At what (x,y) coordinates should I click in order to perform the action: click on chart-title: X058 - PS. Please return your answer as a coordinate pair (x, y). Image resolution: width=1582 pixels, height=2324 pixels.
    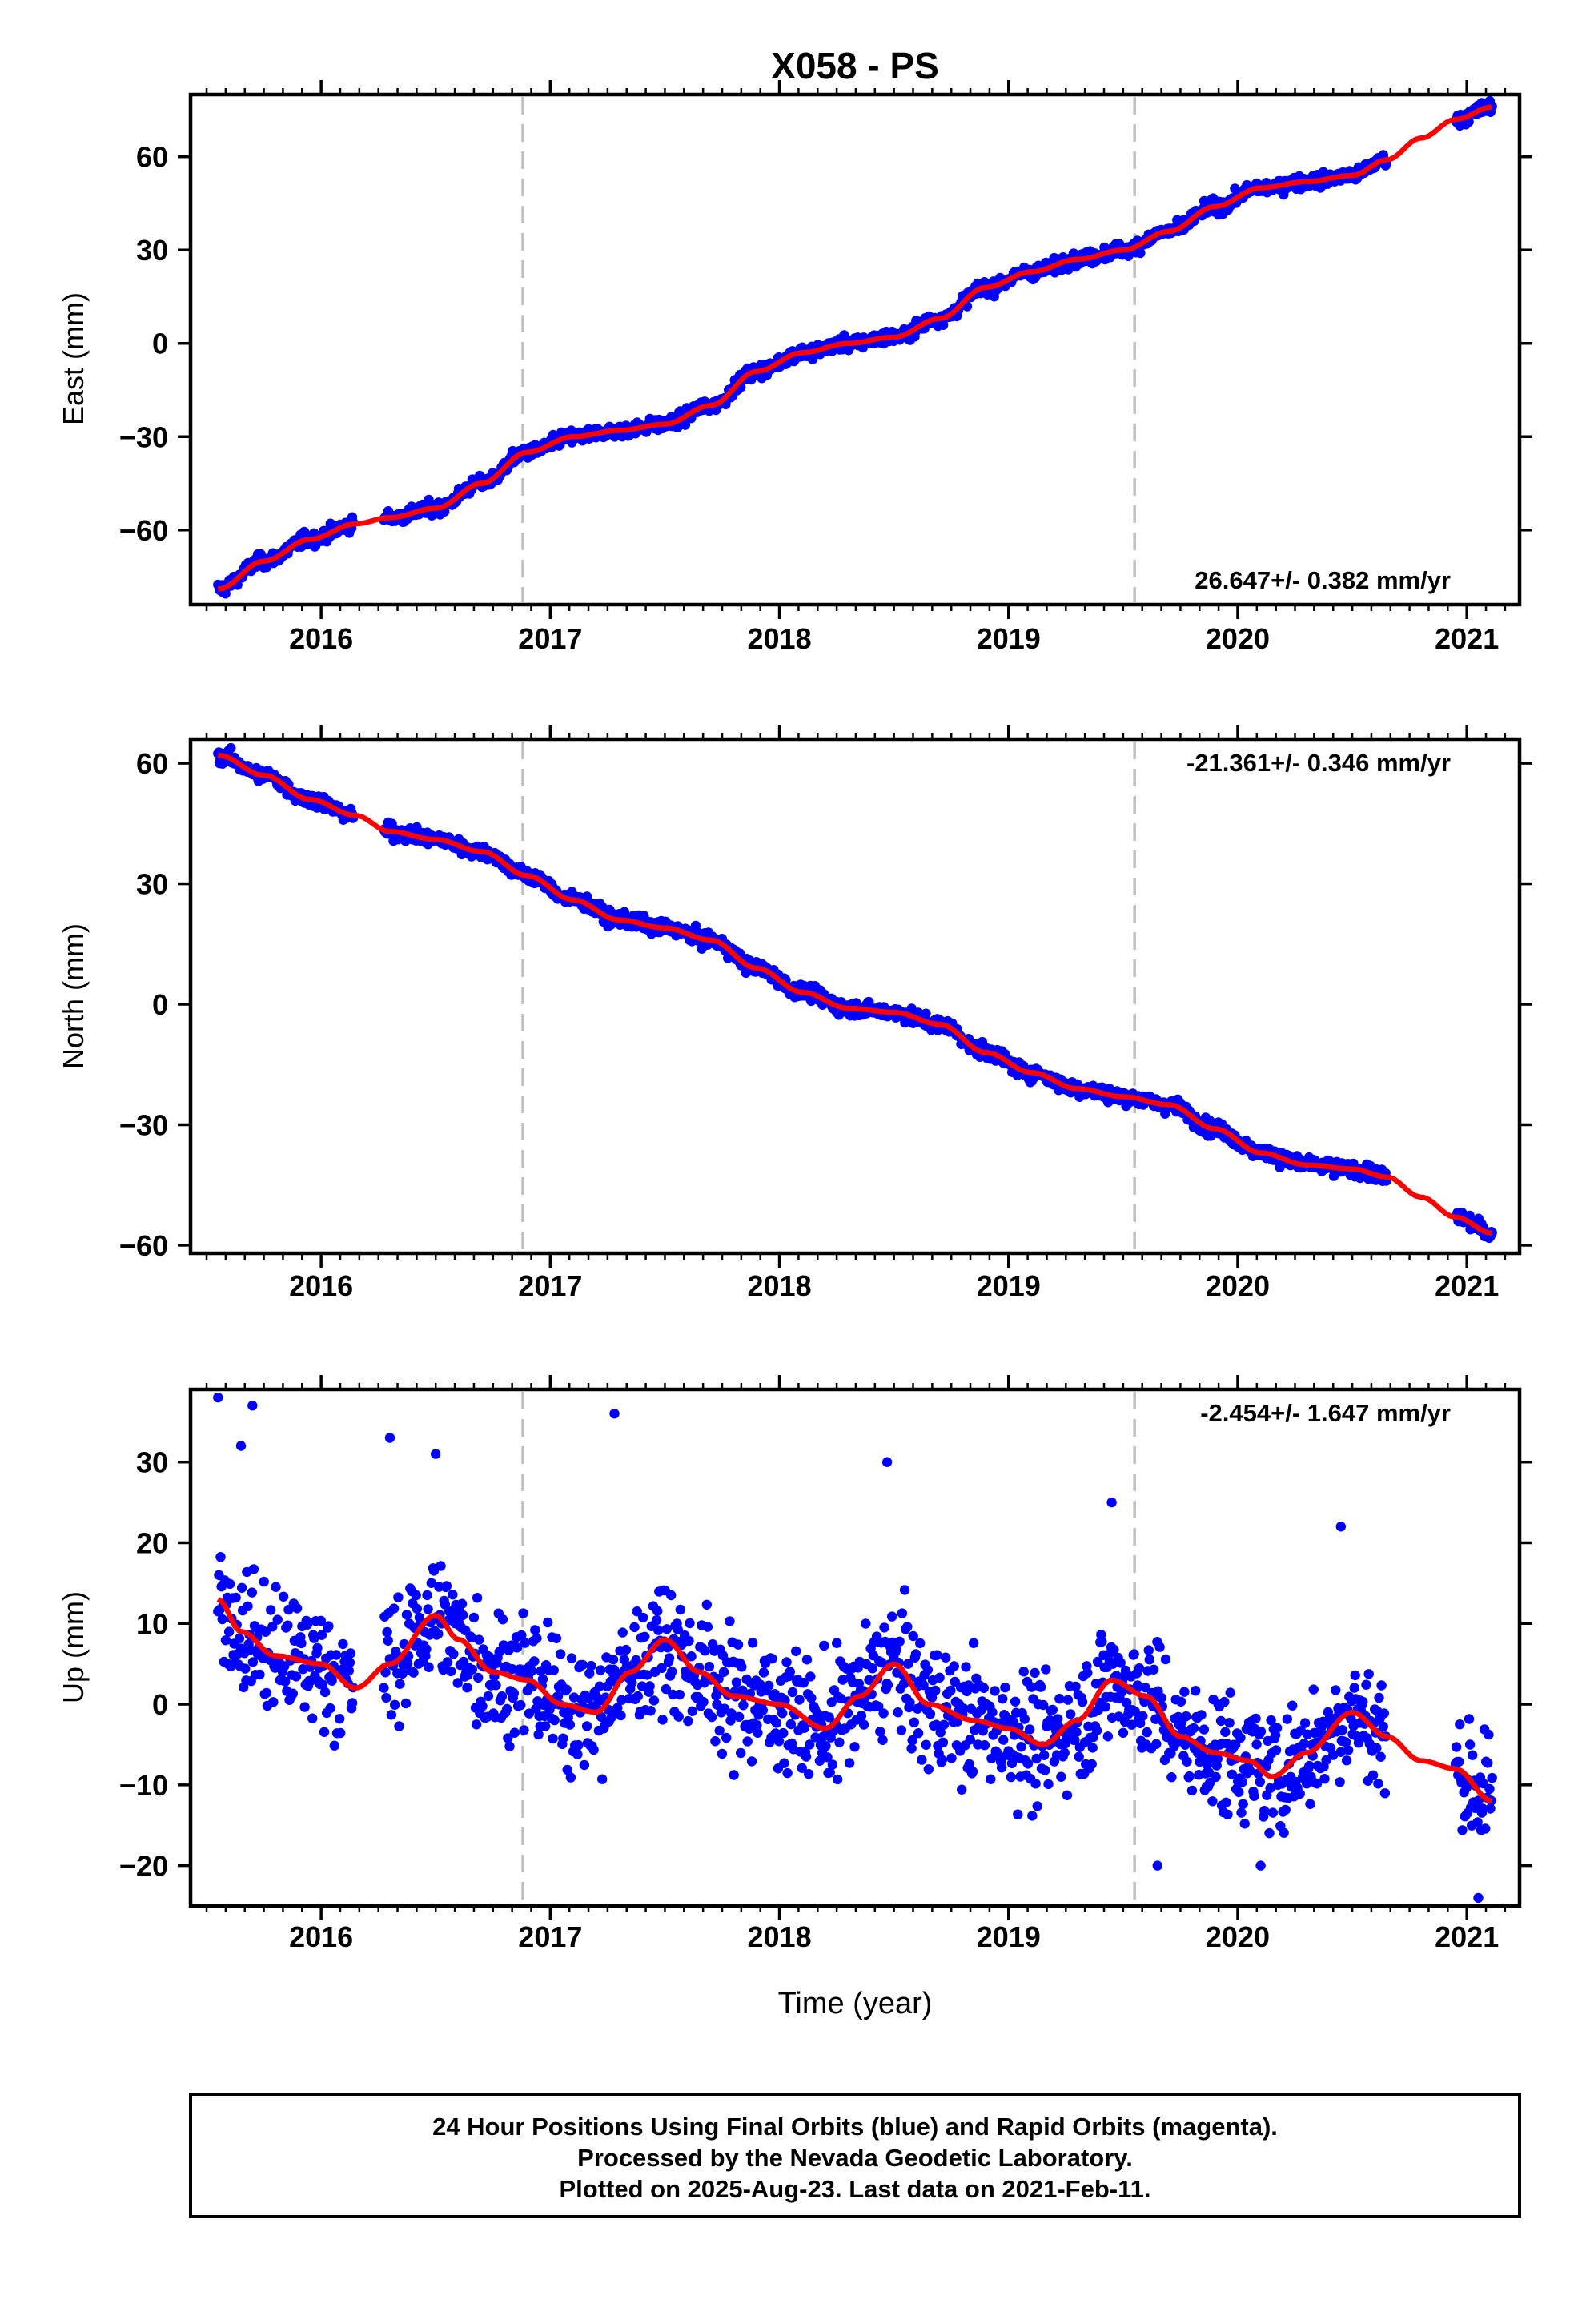
    Looking at the image, I should click on (855, 65).